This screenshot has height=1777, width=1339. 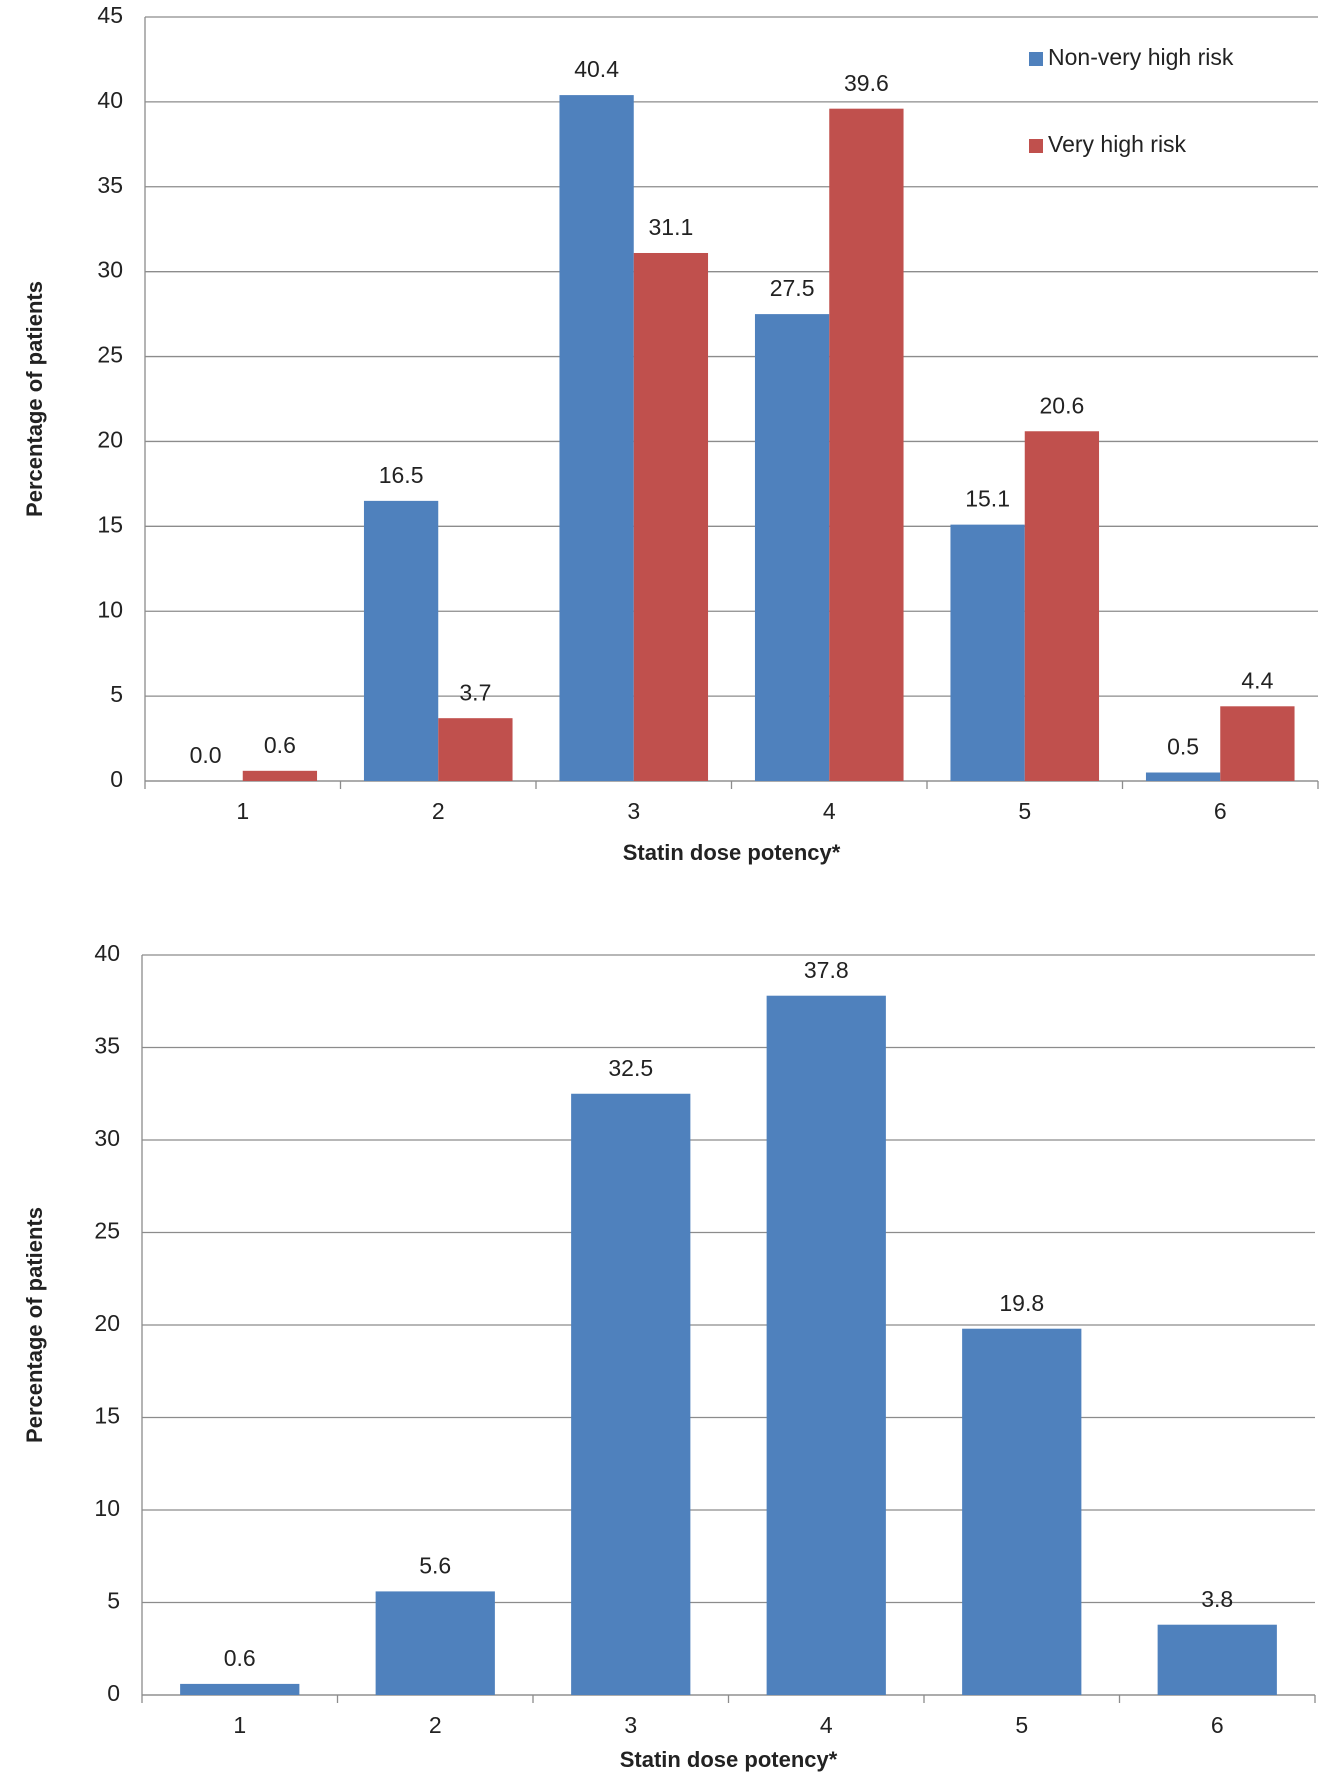 What do you see at coordinates (826, 970) in the screenshot?
I see `data-label: 37.8` at bounding box center [826, 970].